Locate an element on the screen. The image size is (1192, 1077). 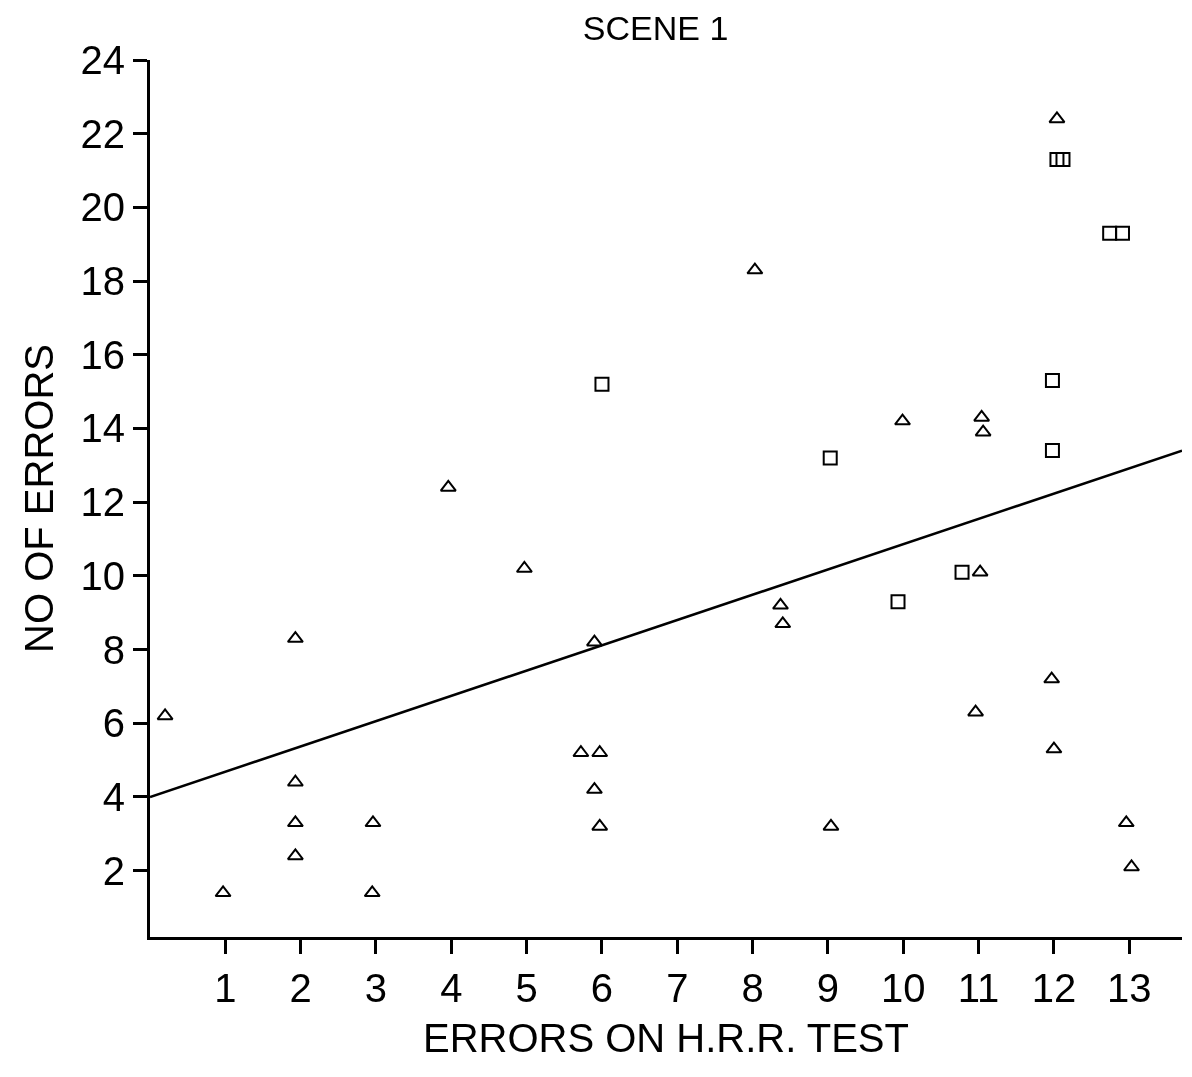
y-tick-label: 24 is located at coordinates (102, 60).